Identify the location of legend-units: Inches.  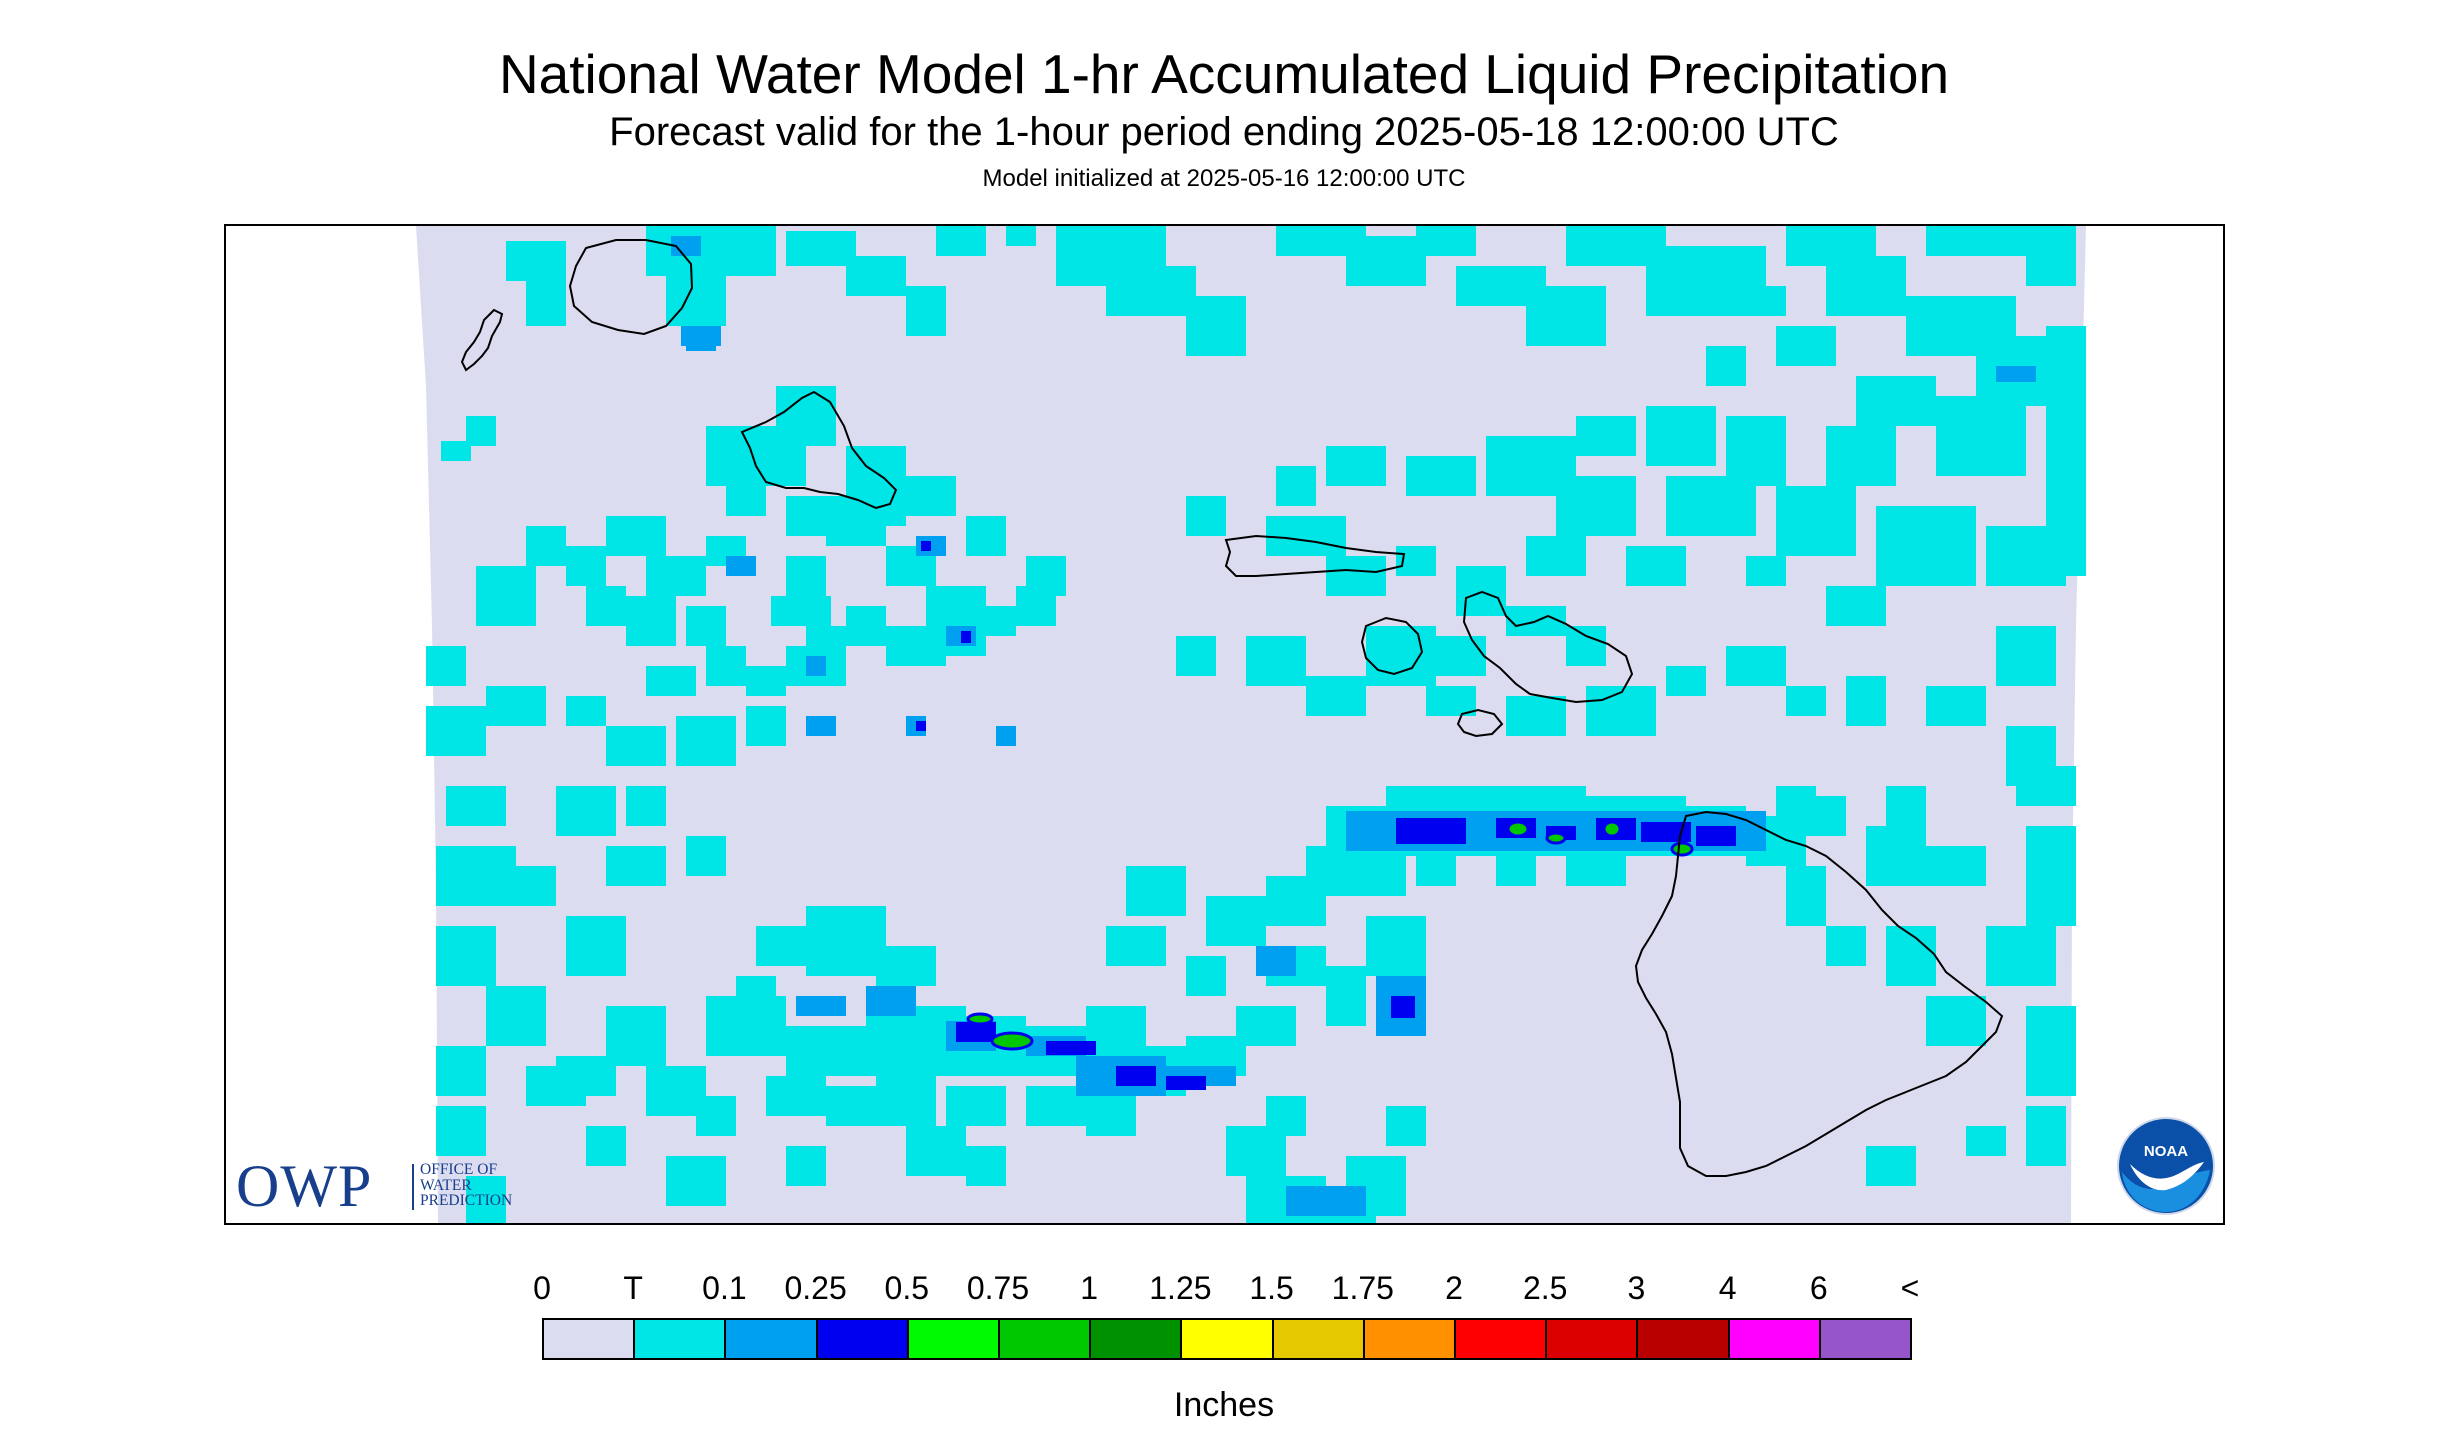
(1224, 1405).